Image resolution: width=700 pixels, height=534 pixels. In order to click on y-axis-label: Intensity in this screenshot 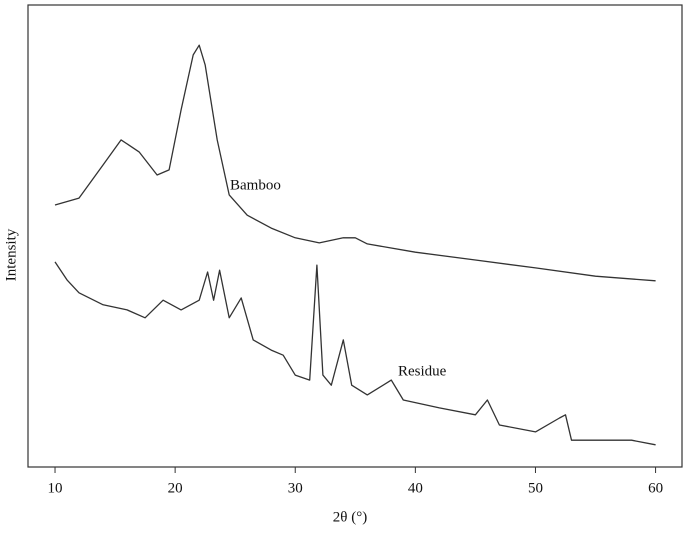, I will do `click(11, 254)`.